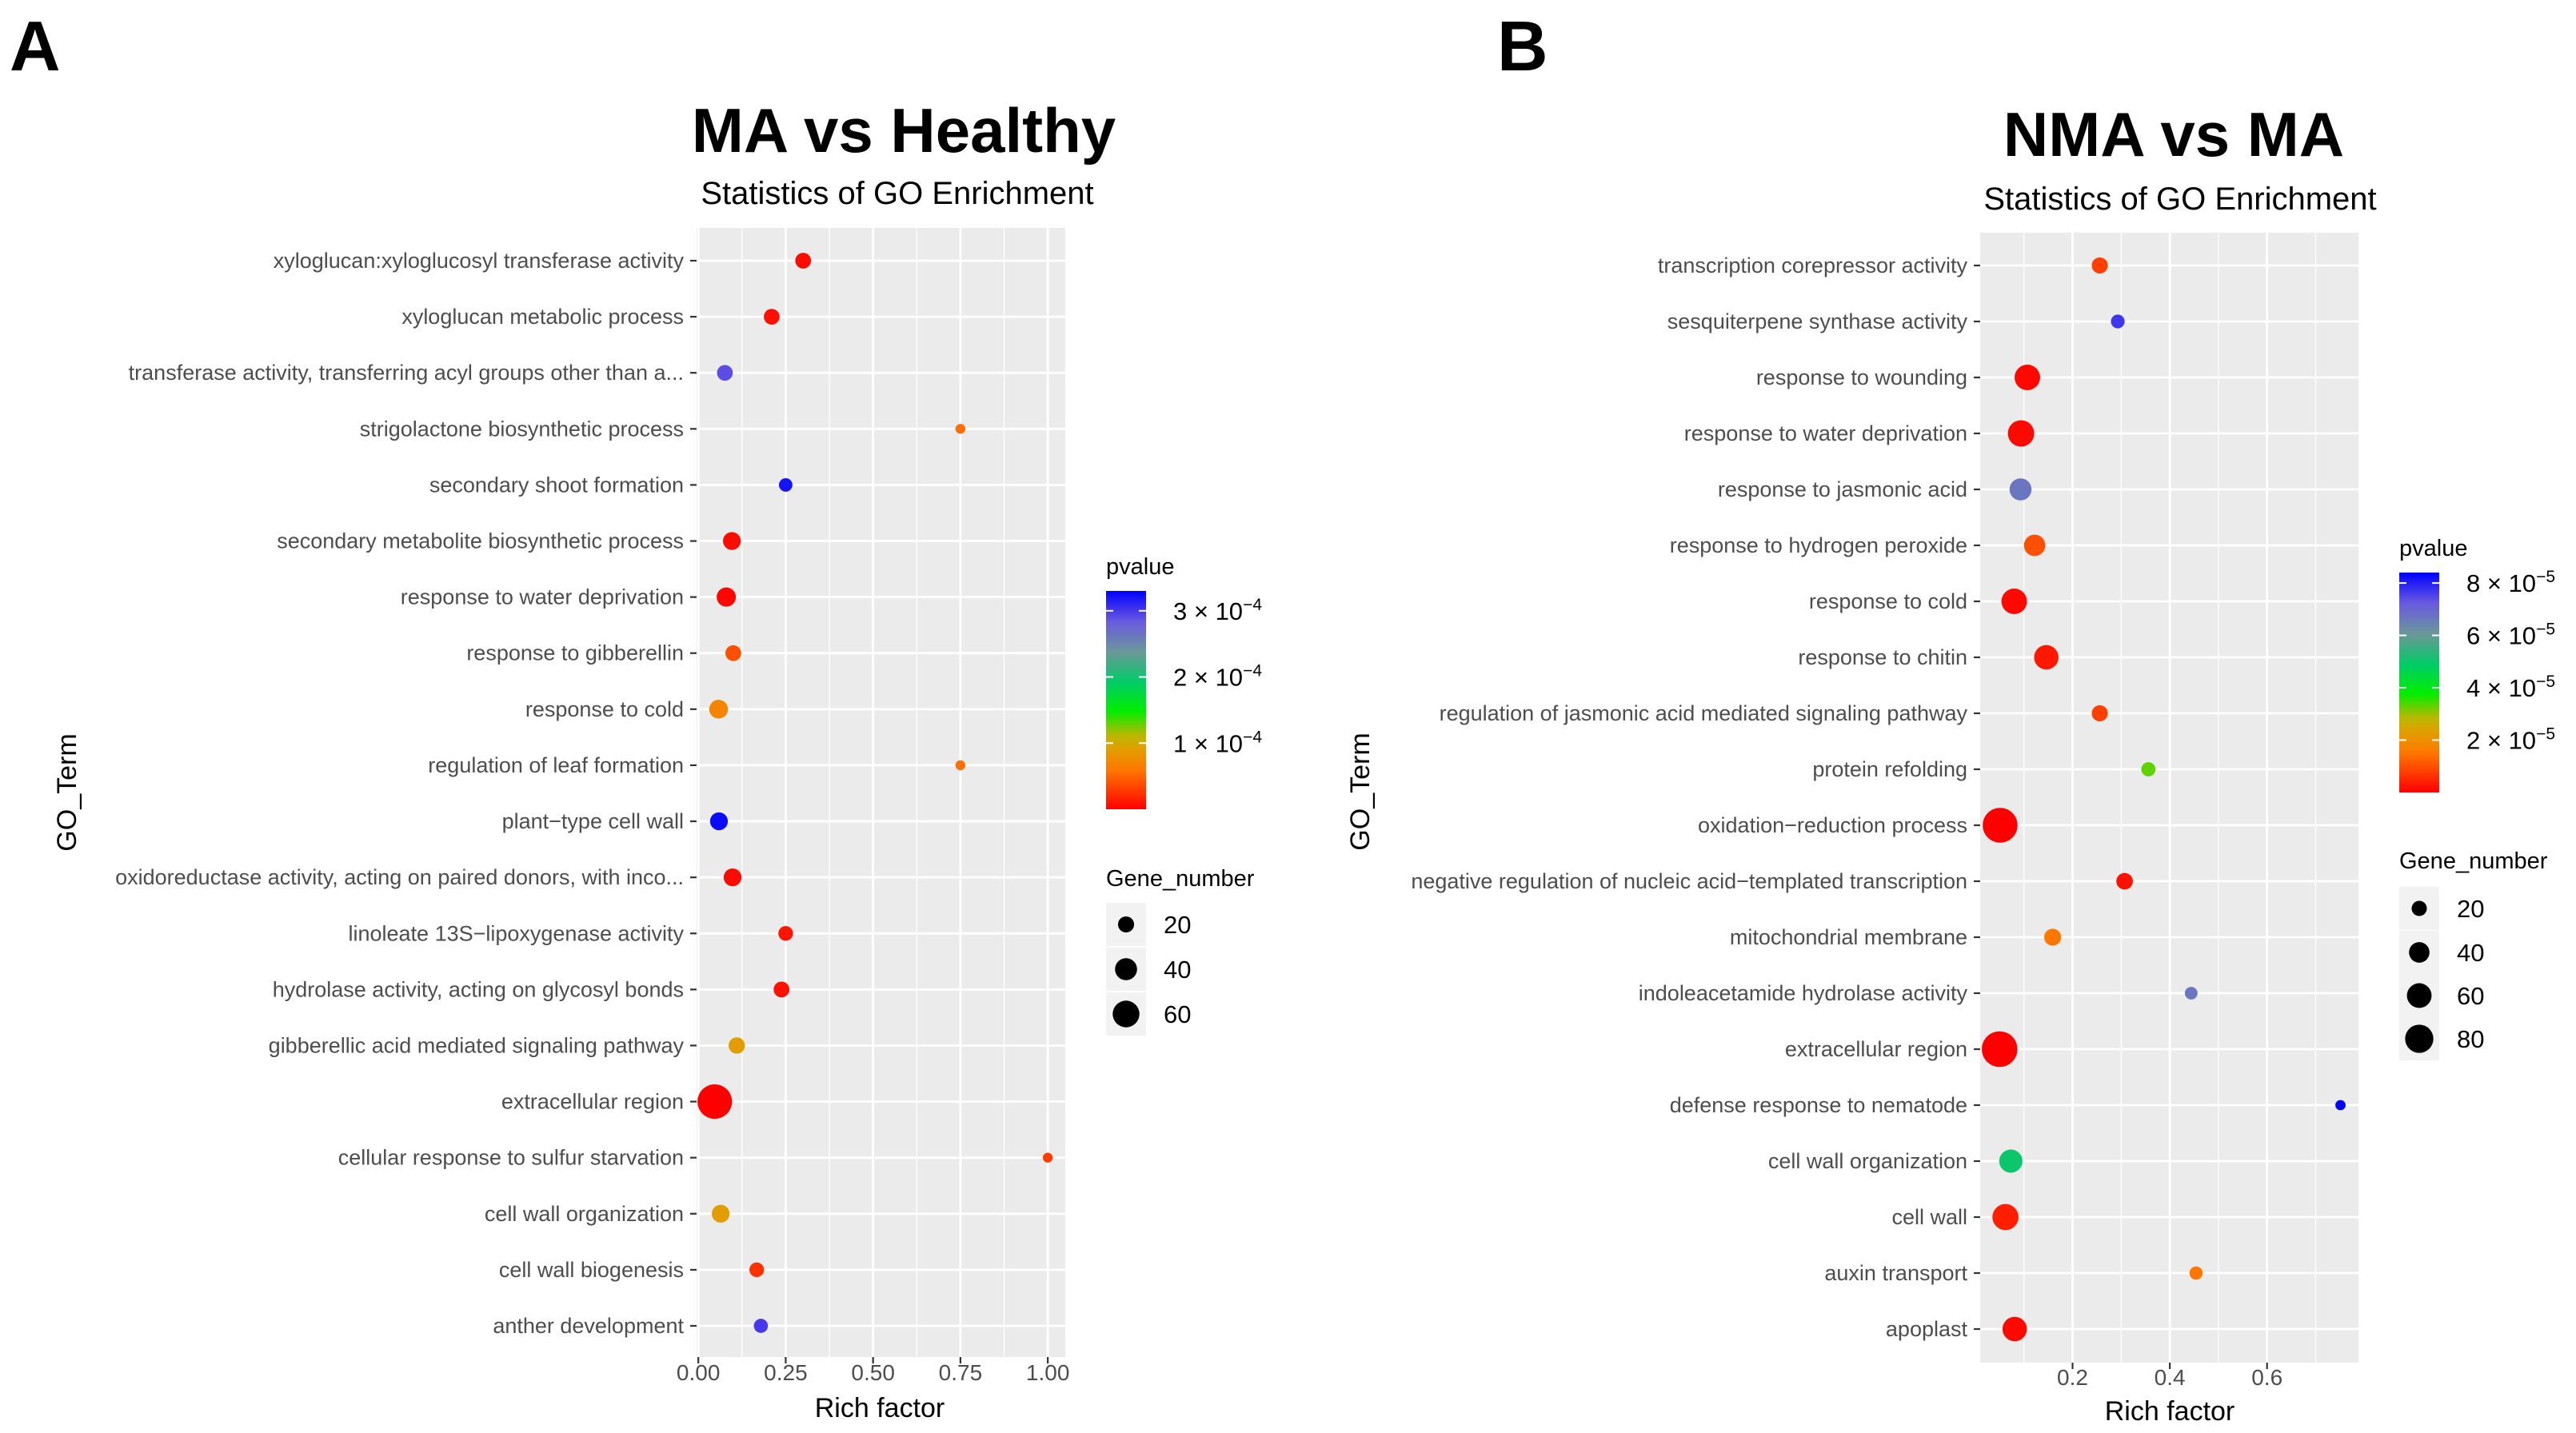 Image resolution: width=2576 pixels, height=1433 pixels. Describe the element at coordinates (1833, 825) in the screenshot. I see `go-term-label: oxidation−reduction process` at that location.